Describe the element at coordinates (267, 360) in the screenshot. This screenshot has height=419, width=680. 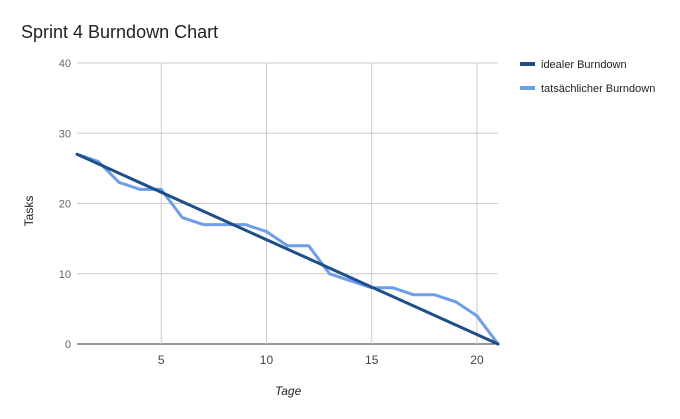
I see `x-tick-label: 10` at that location.